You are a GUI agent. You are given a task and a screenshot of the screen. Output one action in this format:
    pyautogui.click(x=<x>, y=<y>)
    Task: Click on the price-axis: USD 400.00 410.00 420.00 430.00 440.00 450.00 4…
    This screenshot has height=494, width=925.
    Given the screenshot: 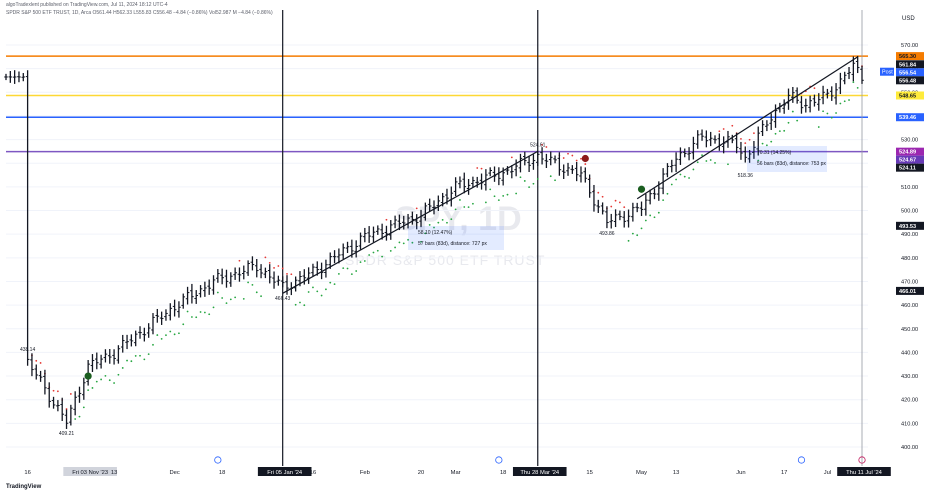 What is the action you would take?
    pyautogui.click(x=902, y=233)
    